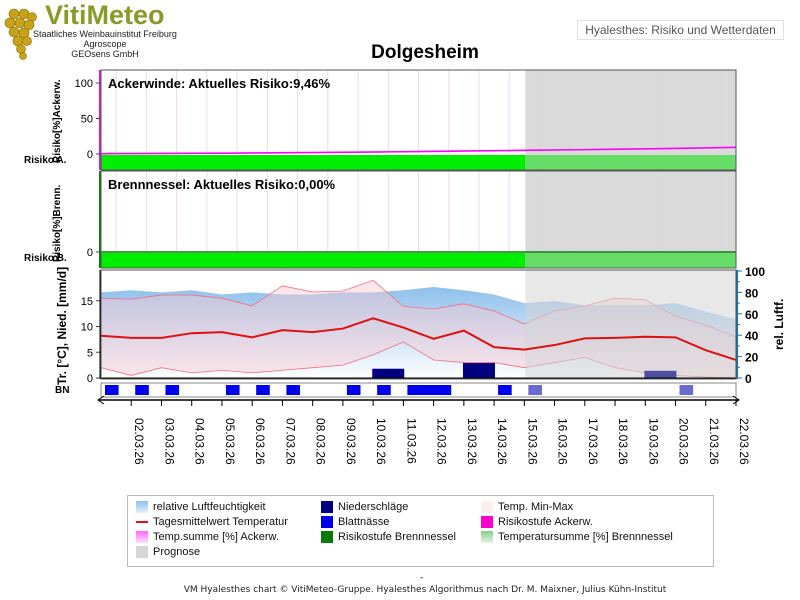  I want to click on legend-item-tempsumbrenn: Temperatursumme [%] Brennnessel, so click(577, 537).